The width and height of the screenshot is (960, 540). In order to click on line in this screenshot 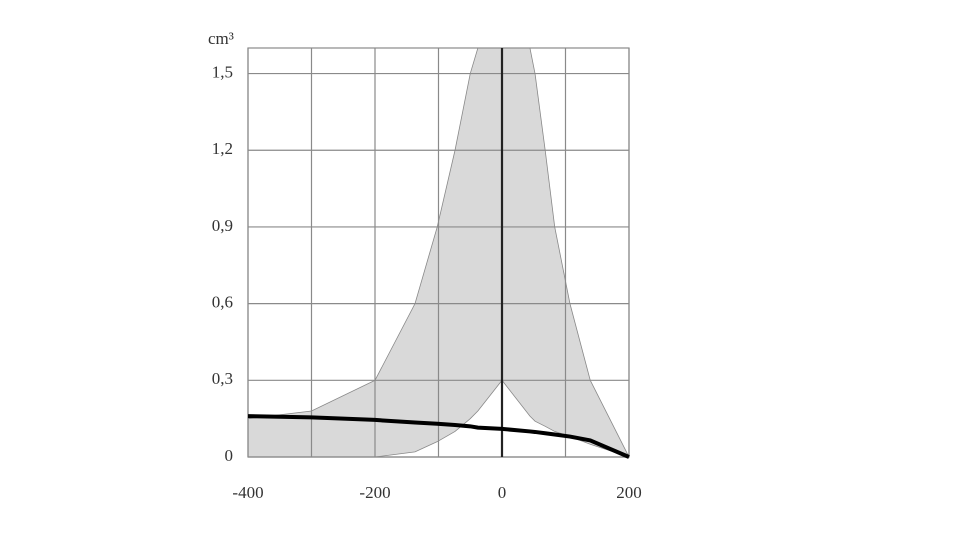, I will do `click(438, 436)`.